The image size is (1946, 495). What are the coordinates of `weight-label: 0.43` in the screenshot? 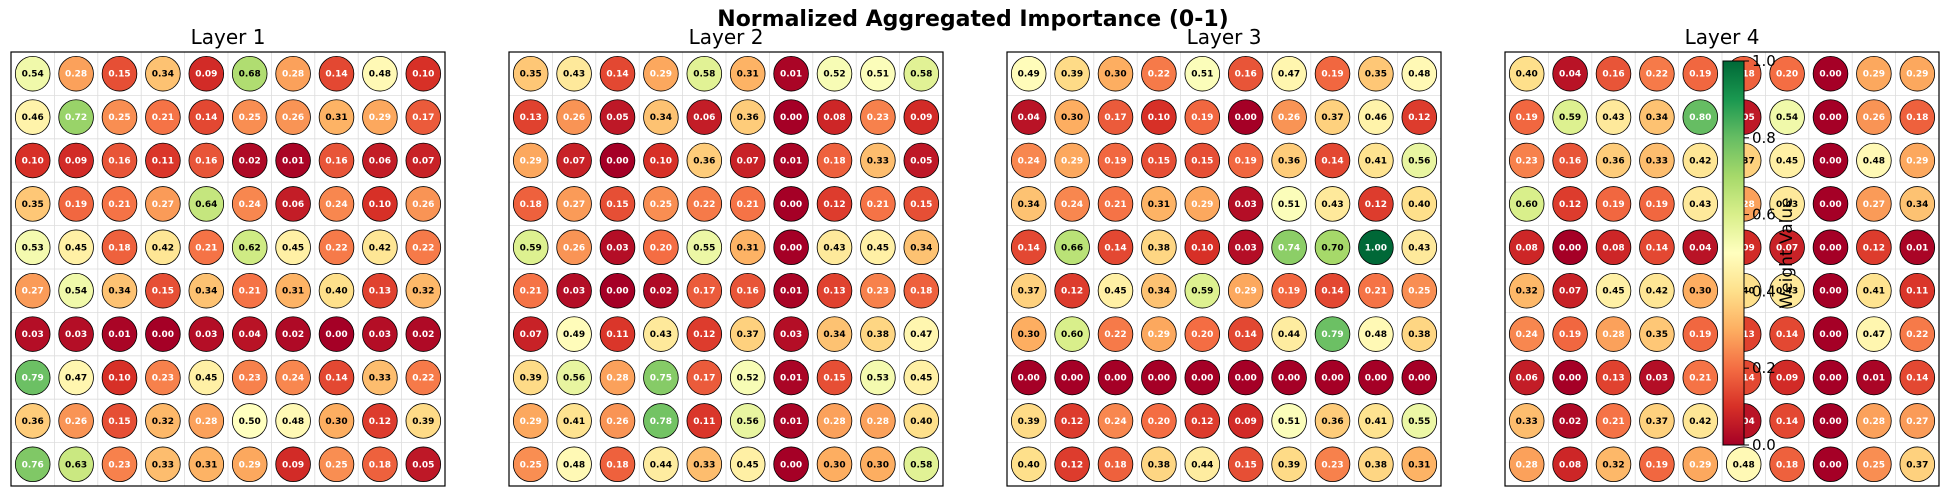 It's located at (1787, 292).